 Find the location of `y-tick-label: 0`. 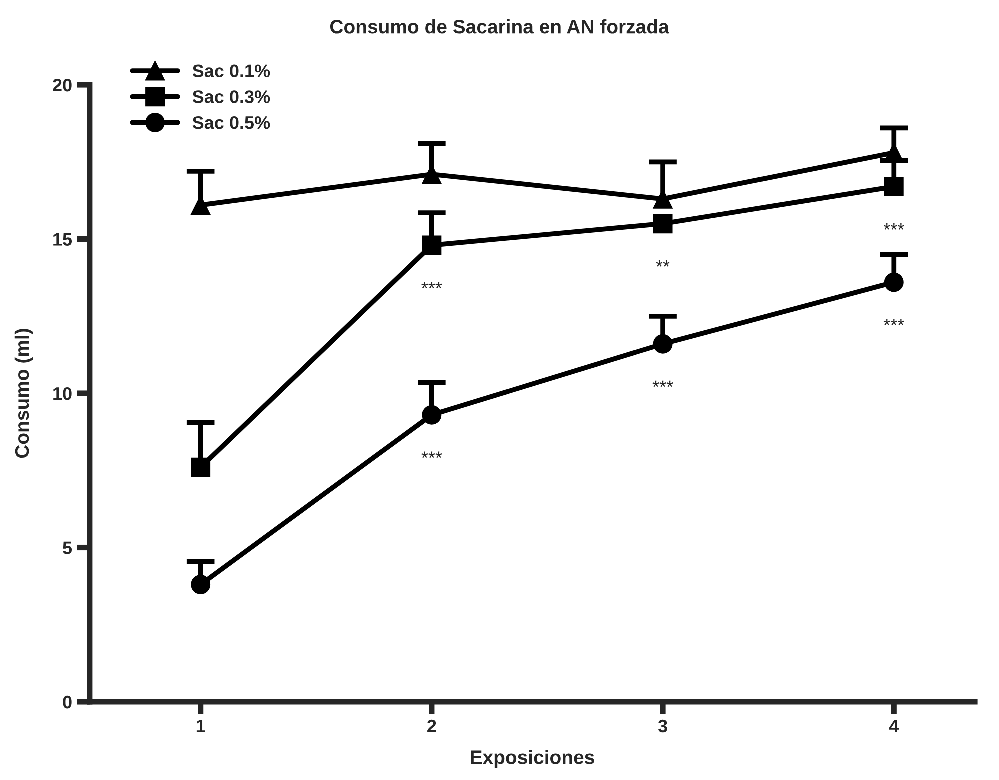

y-tick-label: 0 is located at coordinates (67, 702).